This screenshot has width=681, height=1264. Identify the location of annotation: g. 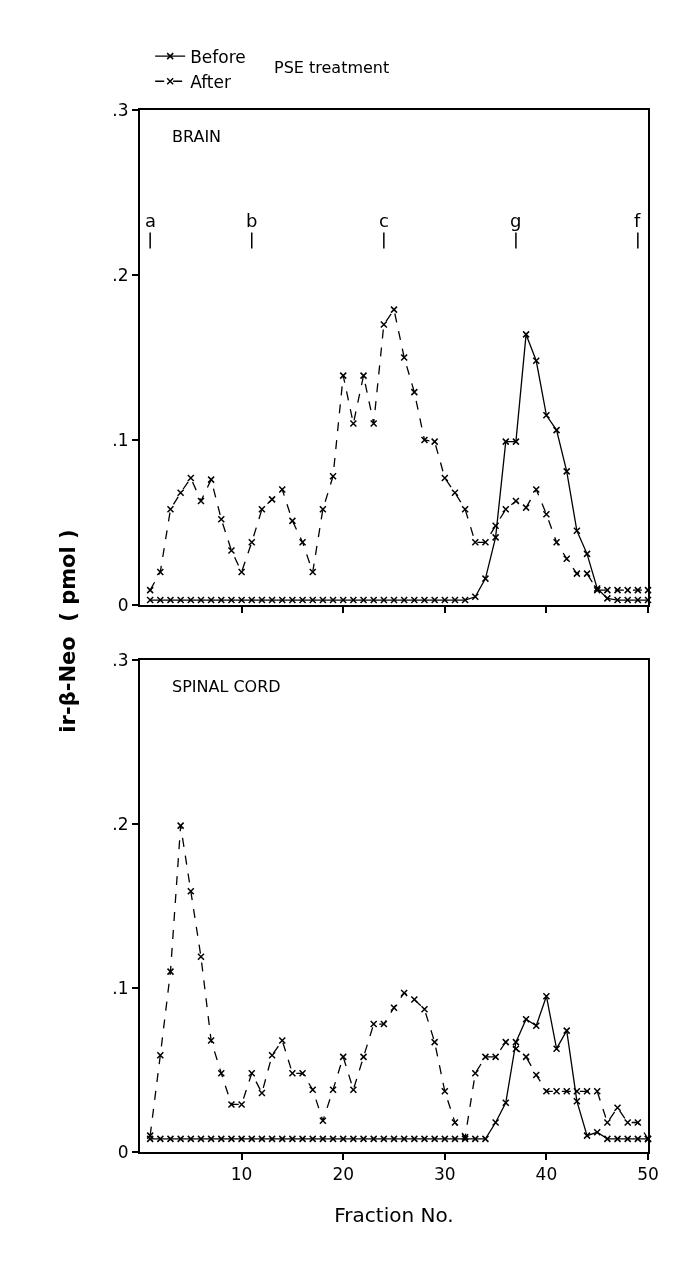
(516, 220).